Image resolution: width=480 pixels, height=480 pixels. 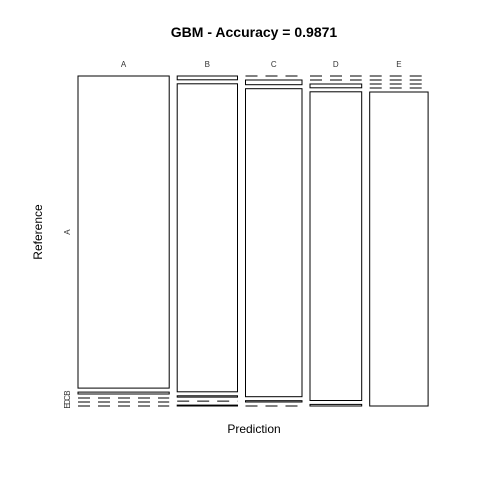 I want to click on y-tick-label-C: C, so click(x=67, y=398).